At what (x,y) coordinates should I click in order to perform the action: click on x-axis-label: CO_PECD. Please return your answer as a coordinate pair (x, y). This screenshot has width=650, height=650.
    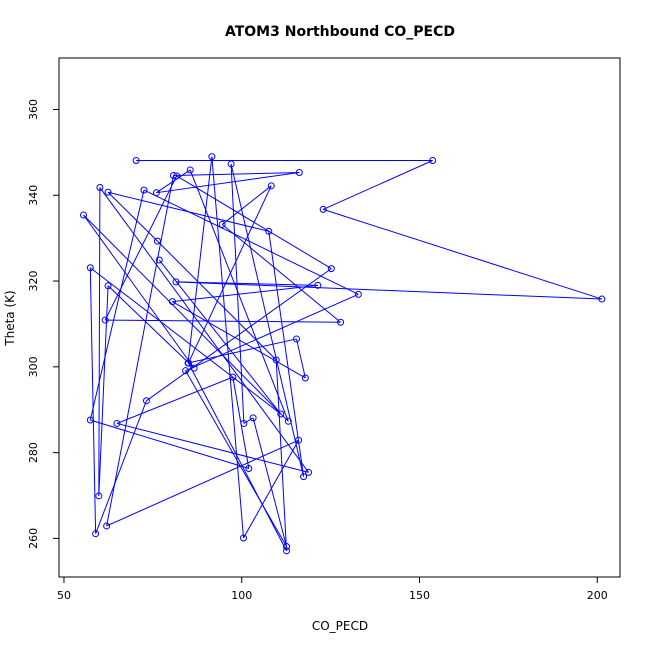
    Looking at the image, I should click on (340, 626).